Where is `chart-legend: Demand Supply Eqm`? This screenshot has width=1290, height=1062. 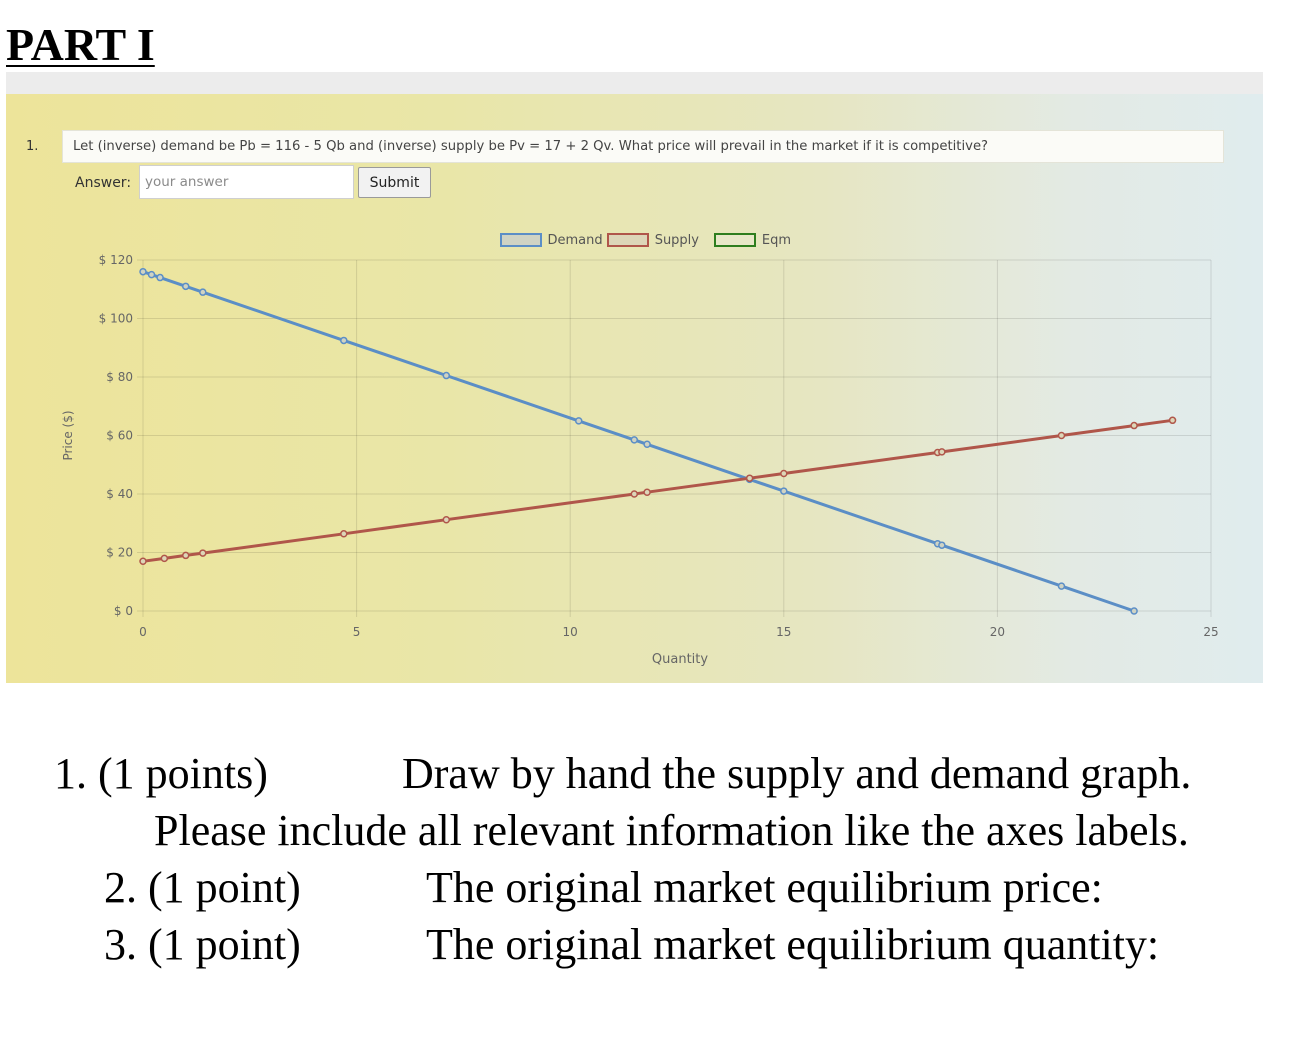 chart-legend: Demand Supply Eqm is located at coordinates (634, 242).